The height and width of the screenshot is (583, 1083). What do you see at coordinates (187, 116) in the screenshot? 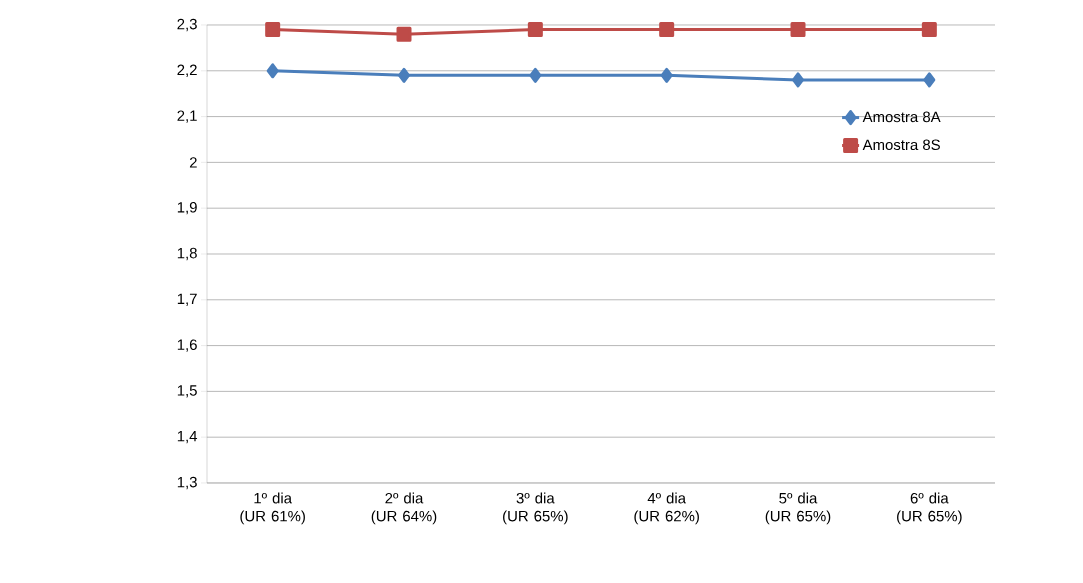
I see `y-tick-label: 2,1` at bounding box center [187, 116].